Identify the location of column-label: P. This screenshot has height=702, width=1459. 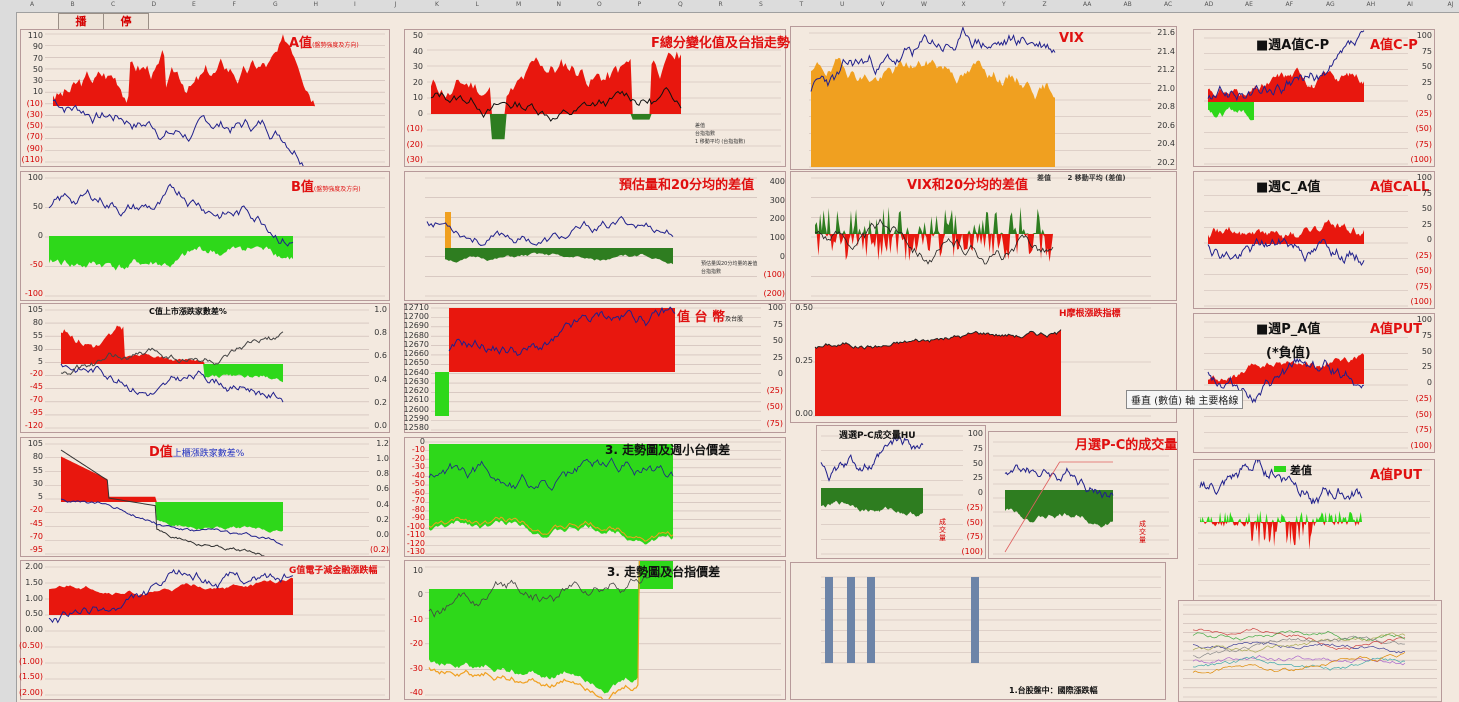
(639, 4).